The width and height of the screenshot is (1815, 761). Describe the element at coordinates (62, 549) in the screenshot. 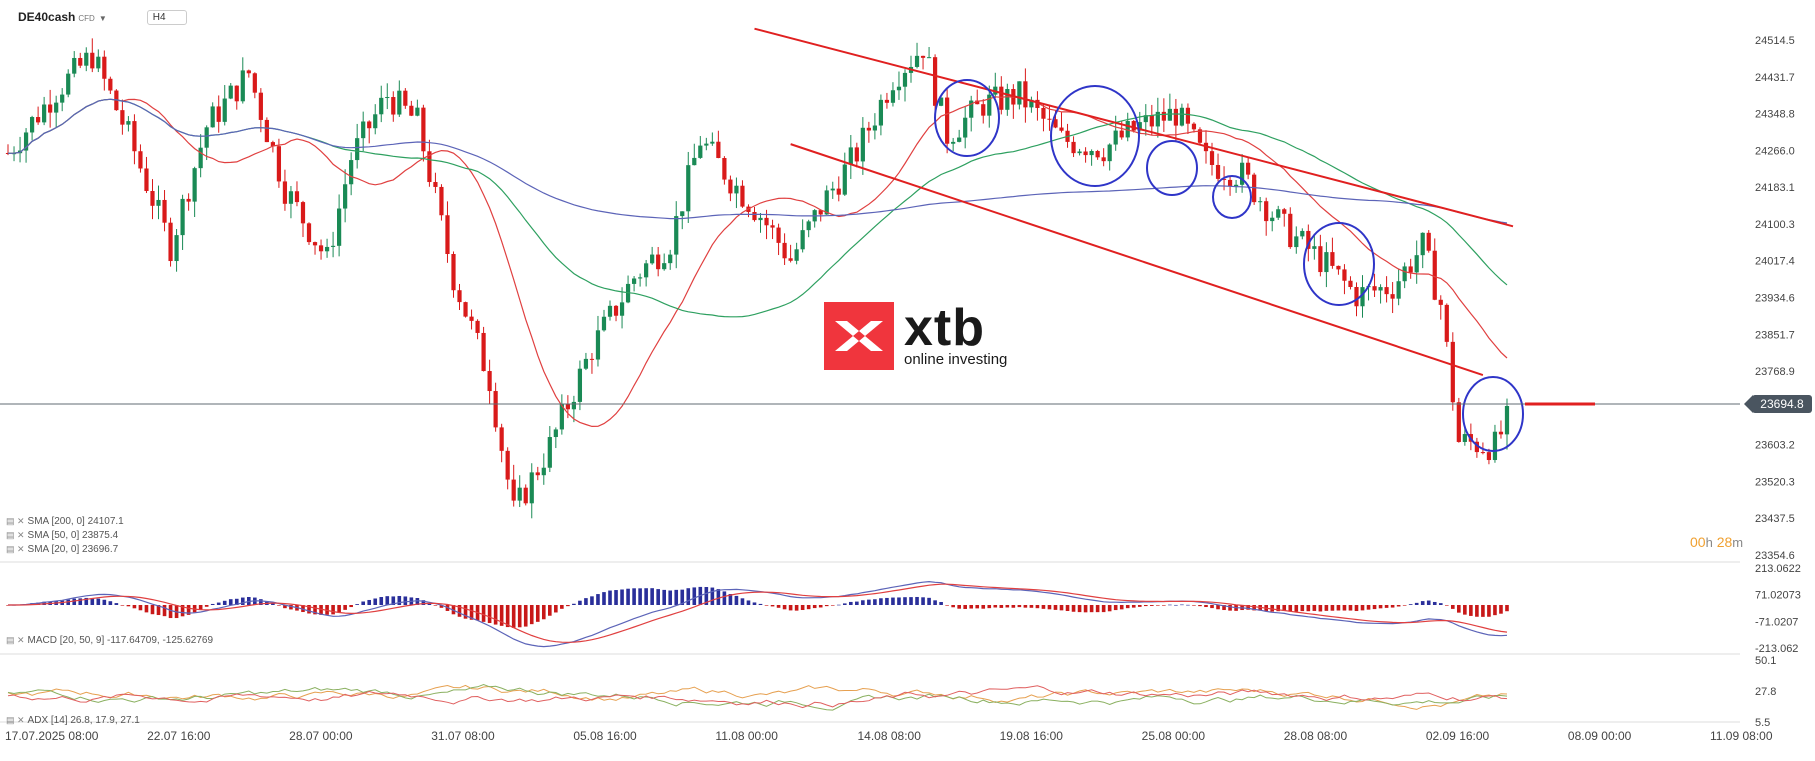

I see `legend-sma20: ▤ ✕ SMA [20, 0] 23696.7` at that location.